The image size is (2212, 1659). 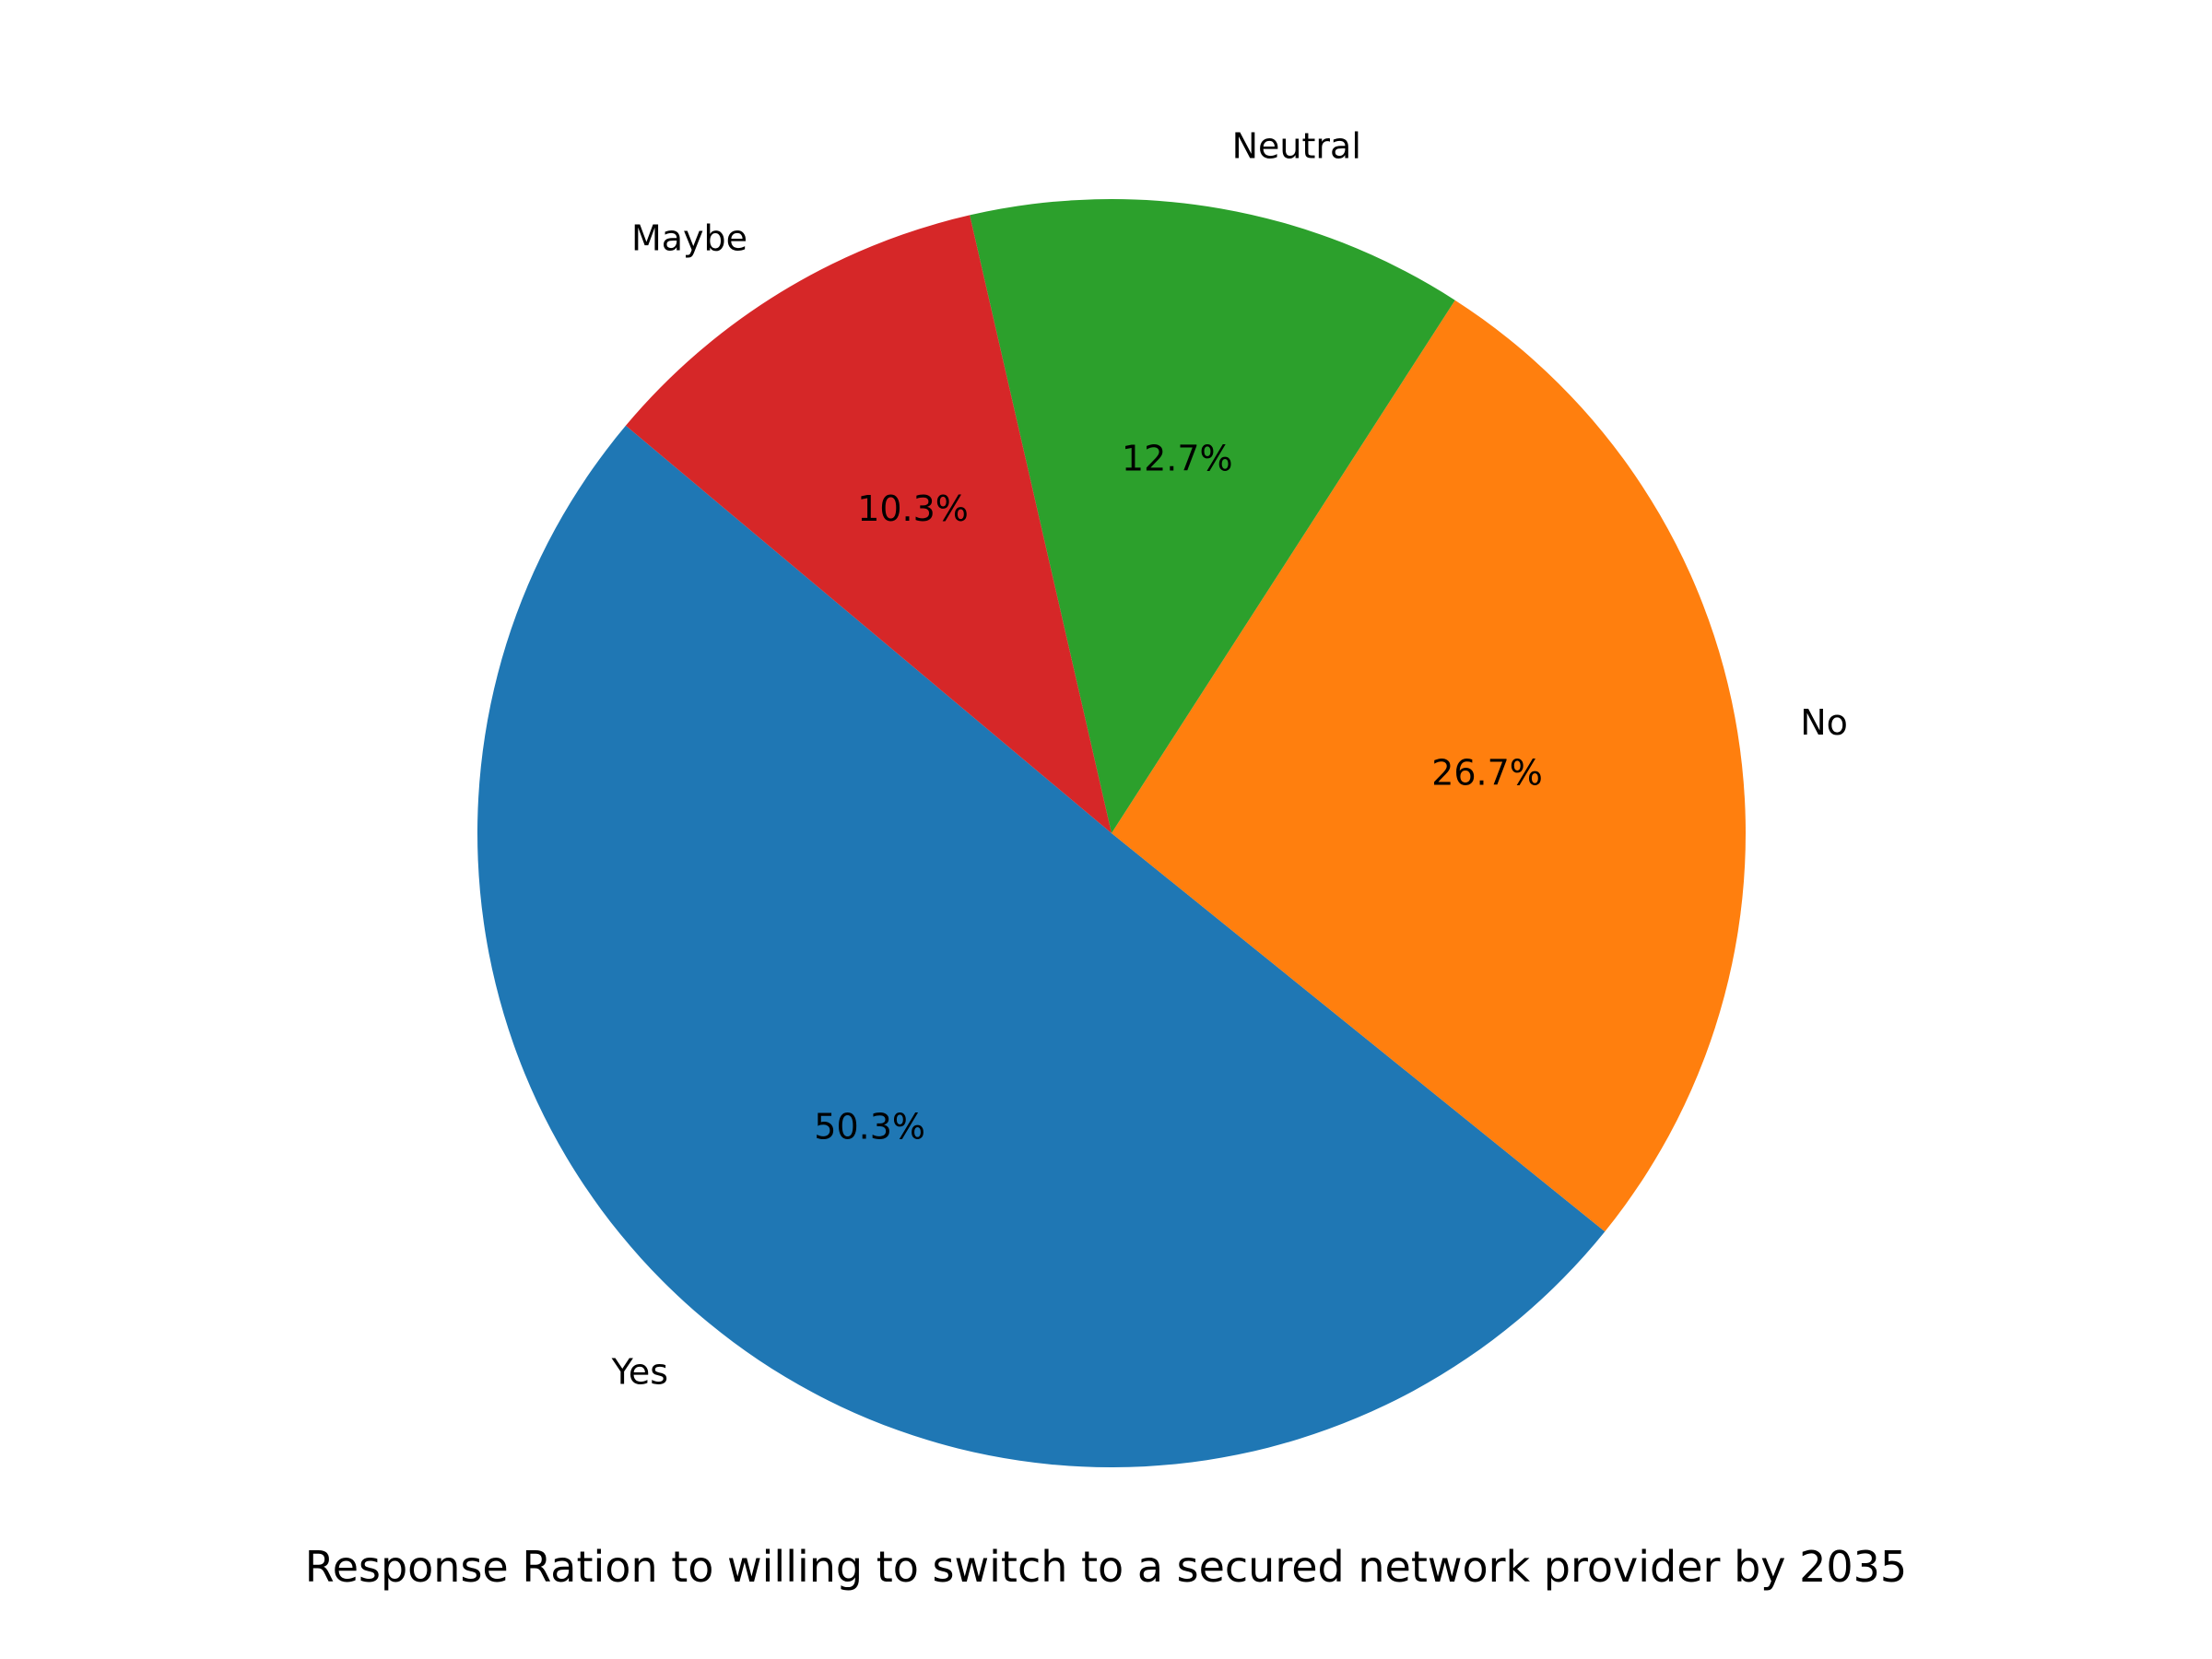 What do you see at coordinates (639, 1371) in the screenshot?
I see `pie-category-label-yes: Yes` at bounding box center [639, 1371].